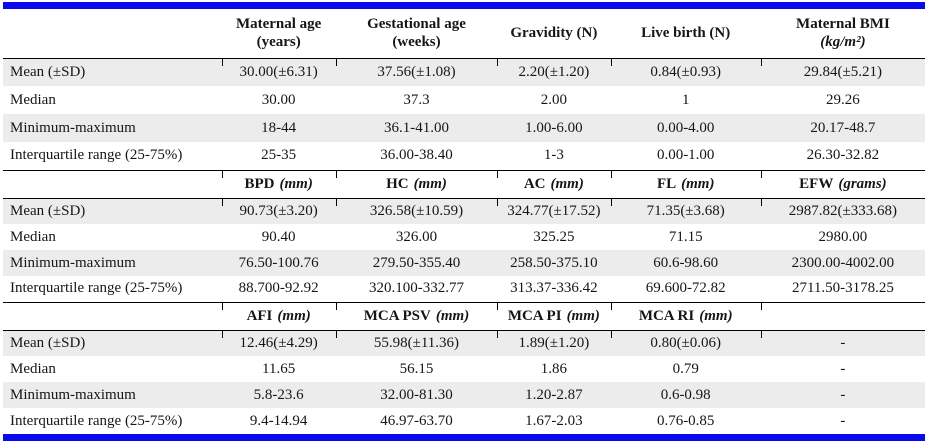  Describe the element at coordinates (278, 42) in the screenshot. I see `column-header-unit: (years)` at that location.